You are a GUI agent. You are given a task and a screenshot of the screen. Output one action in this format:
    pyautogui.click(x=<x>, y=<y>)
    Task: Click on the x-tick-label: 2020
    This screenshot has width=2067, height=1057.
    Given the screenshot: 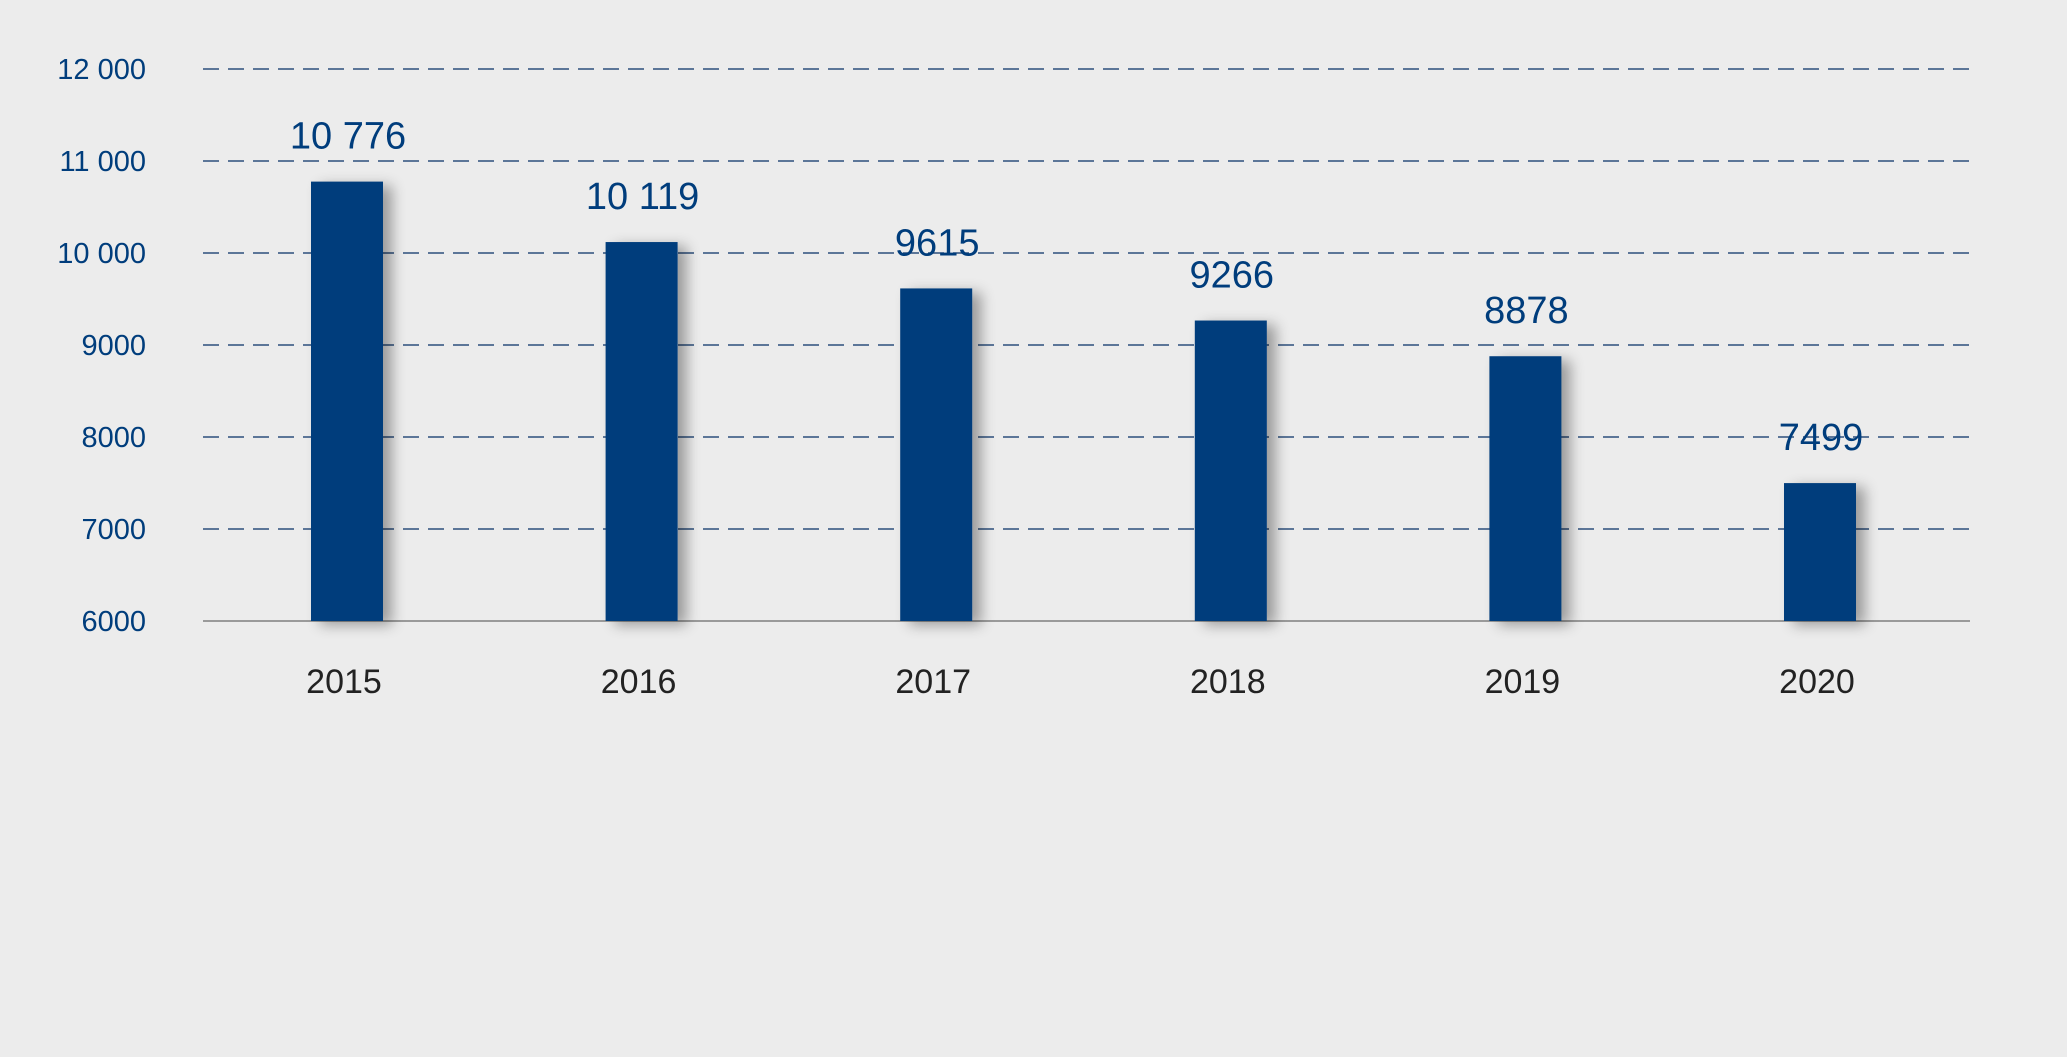 What is the action you would take?
    pyautogui.click(x=1817, y=682)
    